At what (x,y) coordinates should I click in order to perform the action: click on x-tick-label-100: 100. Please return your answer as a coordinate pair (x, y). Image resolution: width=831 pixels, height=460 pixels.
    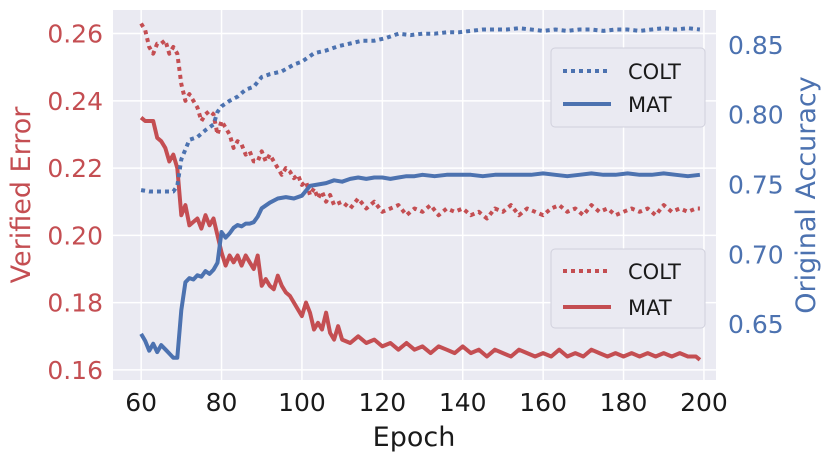
    Looking at the image, I should click on (302, 402).